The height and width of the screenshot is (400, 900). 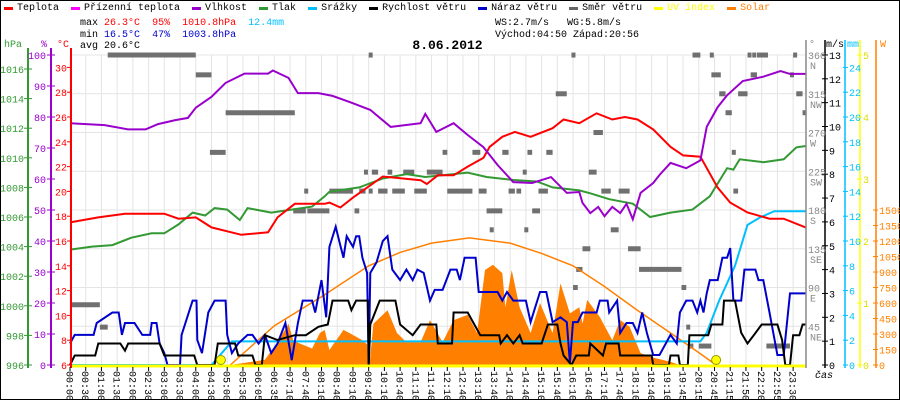 I want to click on uv-marker, so click(x=716, y=360).